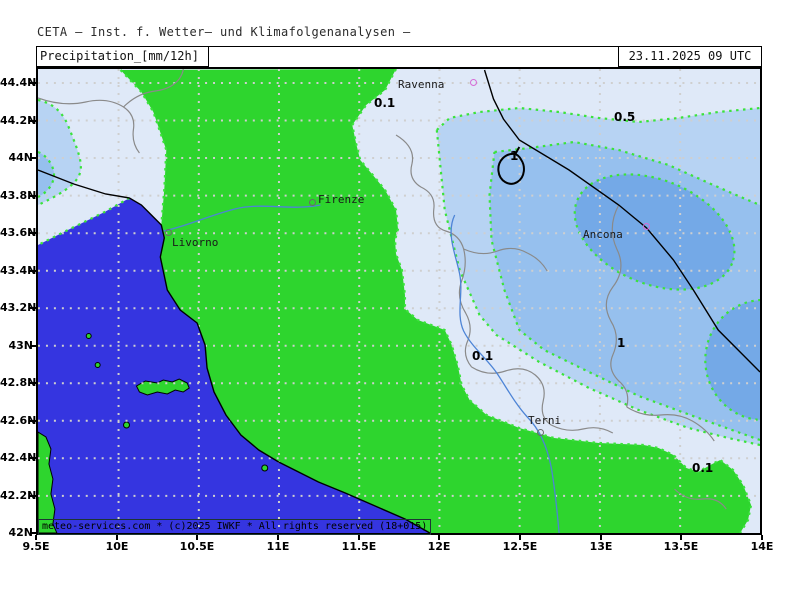 Image resolution: width=800 pixels, height=600 pixels. I want to click on field-label-box: Precipitation_[mm/12h], so click(122, 56).